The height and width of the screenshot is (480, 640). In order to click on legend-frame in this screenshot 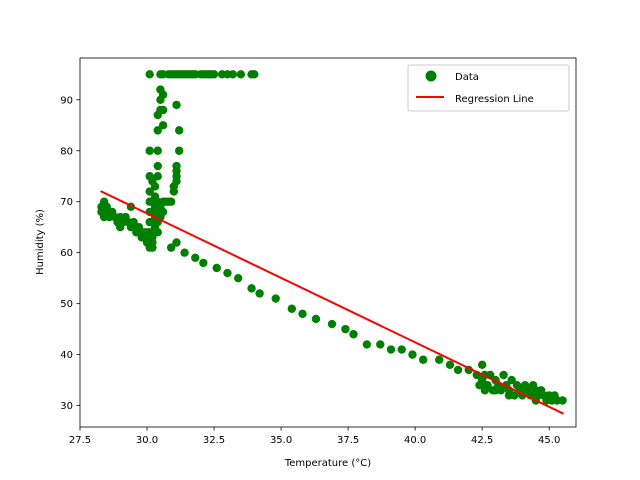, I will do `click(488, 88)`.